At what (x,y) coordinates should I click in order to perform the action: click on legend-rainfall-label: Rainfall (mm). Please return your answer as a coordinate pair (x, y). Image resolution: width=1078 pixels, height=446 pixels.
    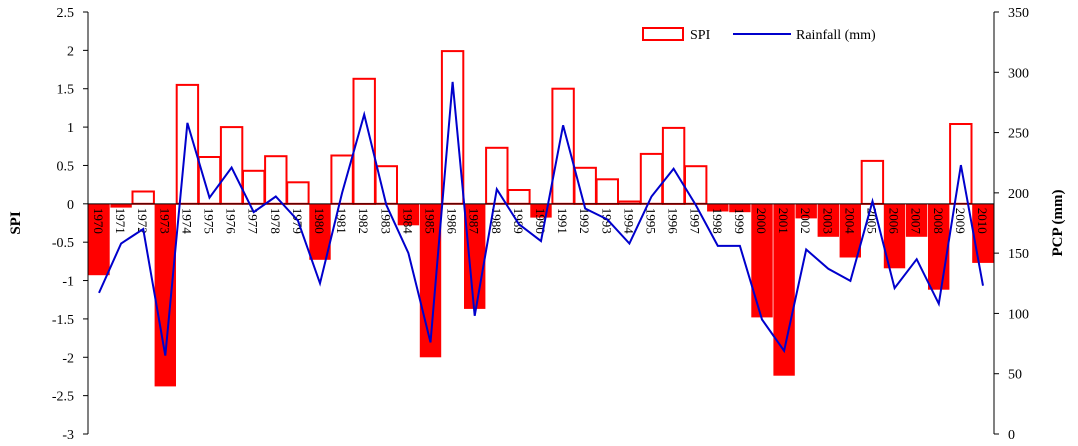
    Looking at the image, I should click on (836, 35).